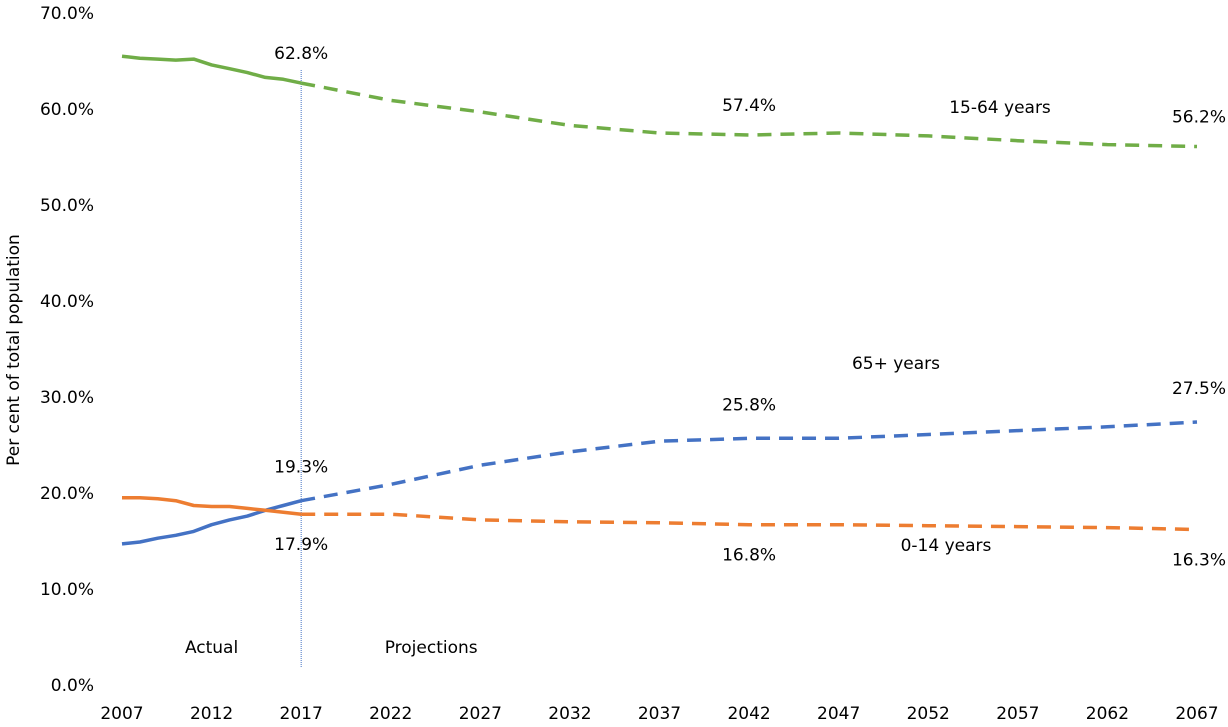 Image resolution: width=1228 pixels, height=727 pixels. Describe the element at coordinates (749, 405) in the screenshot. I see `data-label: 25.8%` at that location.